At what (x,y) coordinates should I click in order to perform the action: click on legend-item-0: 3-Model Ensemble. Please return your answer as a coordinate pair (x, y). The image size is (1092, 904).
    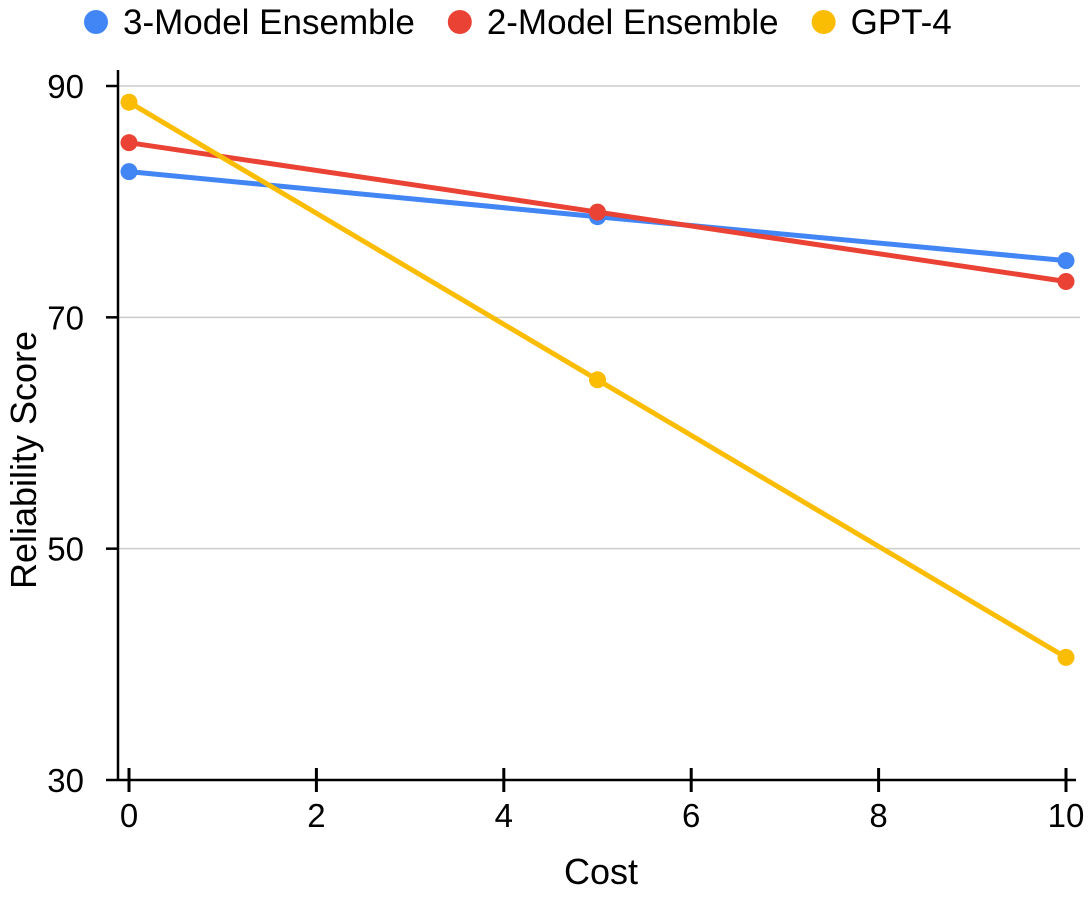
    Looking at the image, I should click on (249, 22).